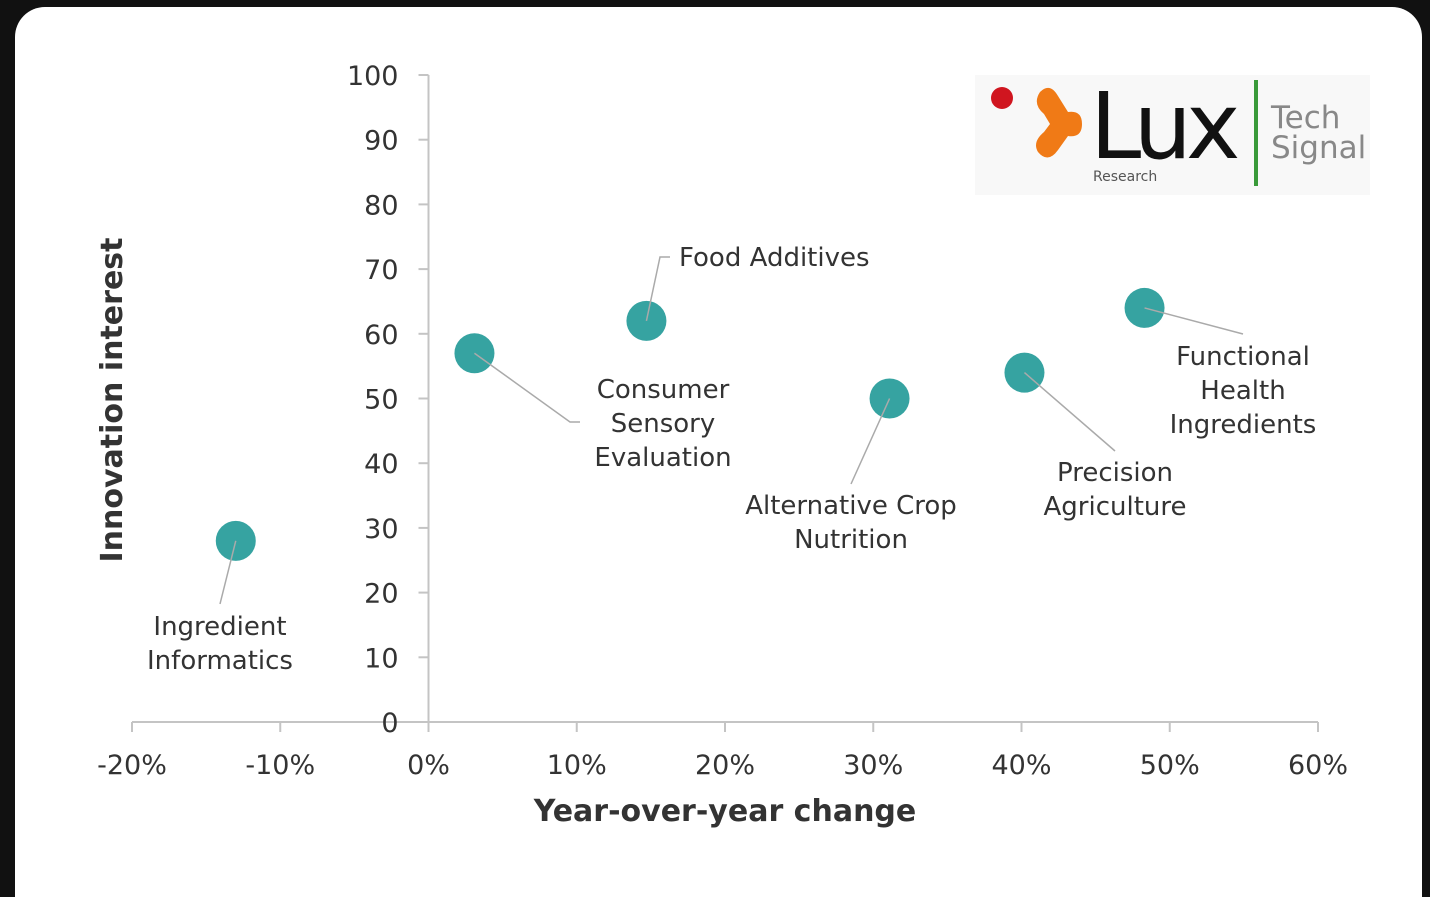 This screenshot has width=1430, height=897. What do you see at coordinates (1115, 507) in the screenshot?
I see `point-label: Agriculture` at bounding box center [1115, 507].